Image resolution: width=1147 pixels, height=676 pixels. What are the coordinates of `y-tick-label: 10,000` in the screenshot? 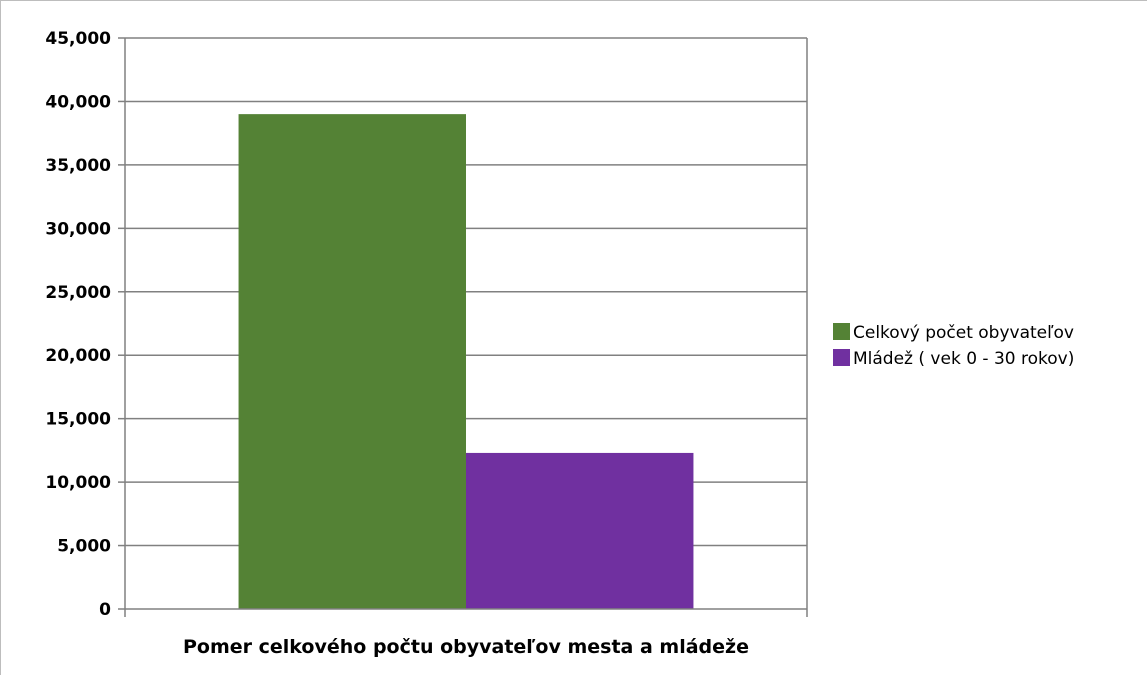 It's located at (78, 483).